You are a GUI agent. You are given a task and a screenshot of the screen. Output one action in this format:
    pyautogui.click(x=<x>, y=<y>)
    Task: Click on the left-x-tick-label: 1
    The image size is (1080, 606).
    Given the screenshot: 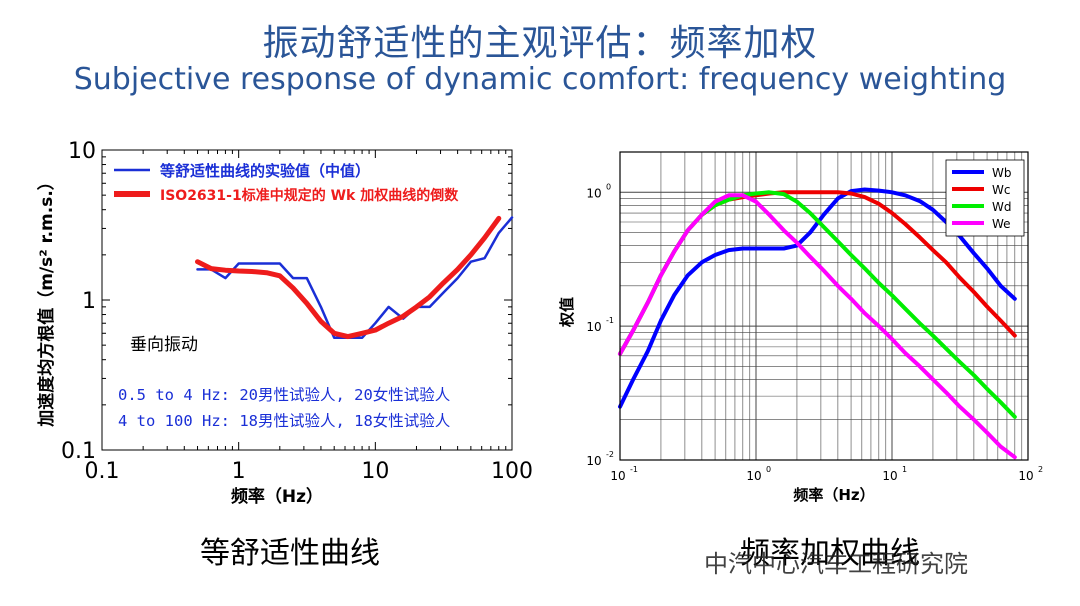 What is the action you would take?
    pyautogui.click(x=239, y=471)
    